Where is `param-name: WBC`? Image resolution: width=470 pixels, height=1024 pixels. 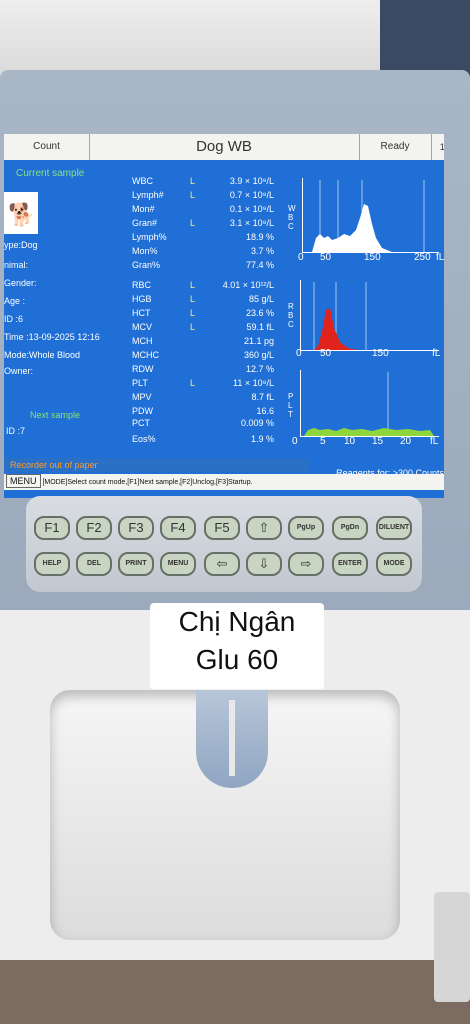
param-name: WBC is located at coordinates (142, 181).